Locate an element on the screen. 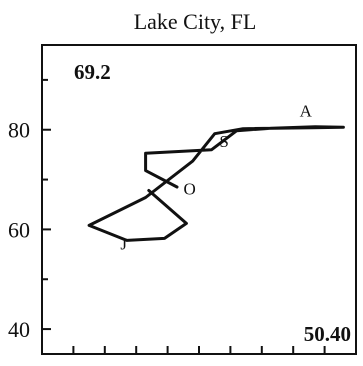  point-label: A is located at coordinates (306, 110).